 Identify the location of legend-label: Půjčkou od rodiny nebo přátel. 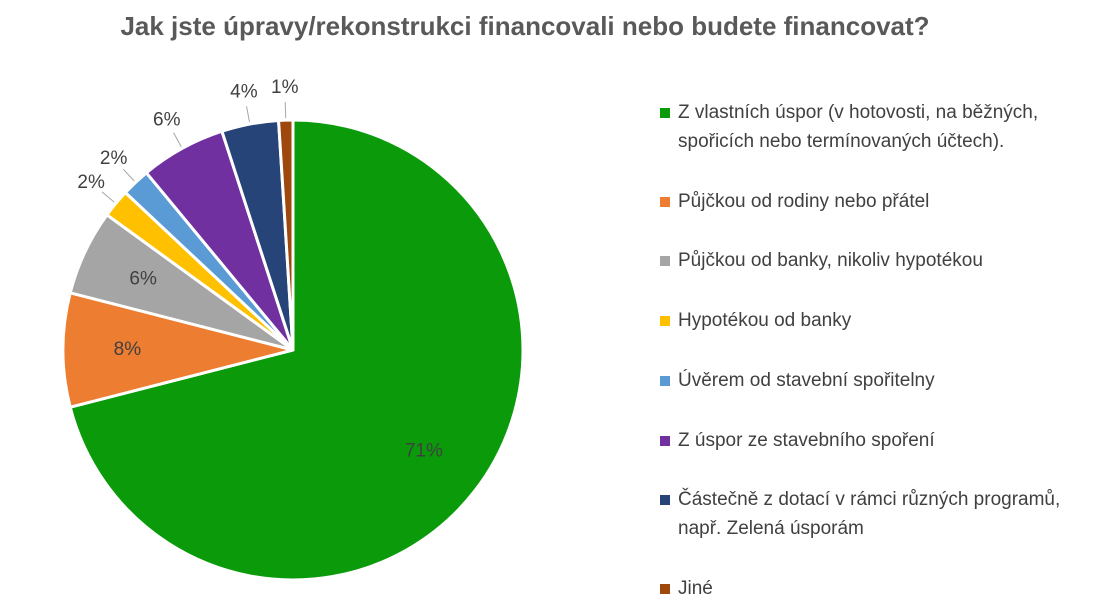
(804, 201).